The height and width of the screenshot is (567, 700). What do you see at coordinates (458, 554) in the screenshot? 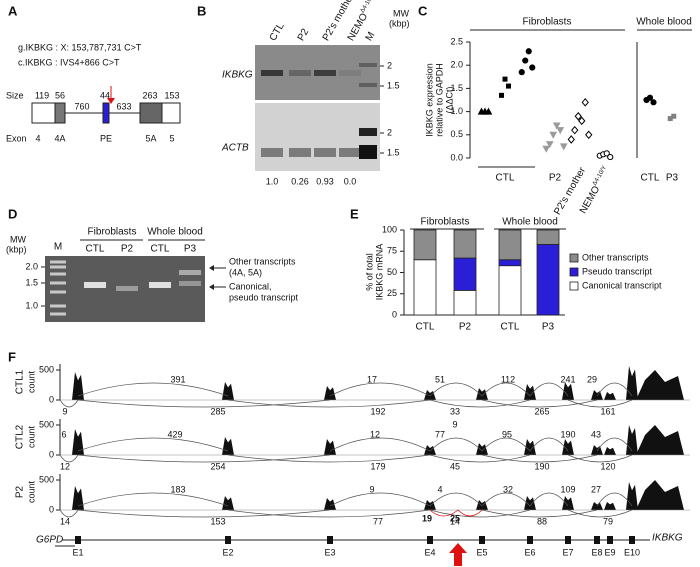
I see `variant-arrow` at bounding box center [458, 554].